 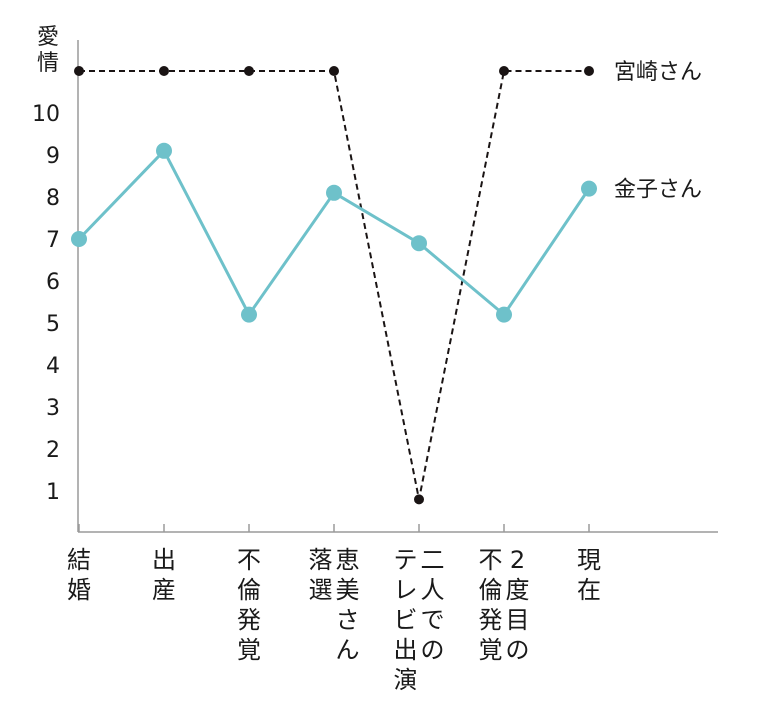 I want to click on x-tick-label-0-0: 結婚, so click(x=79, y=575).